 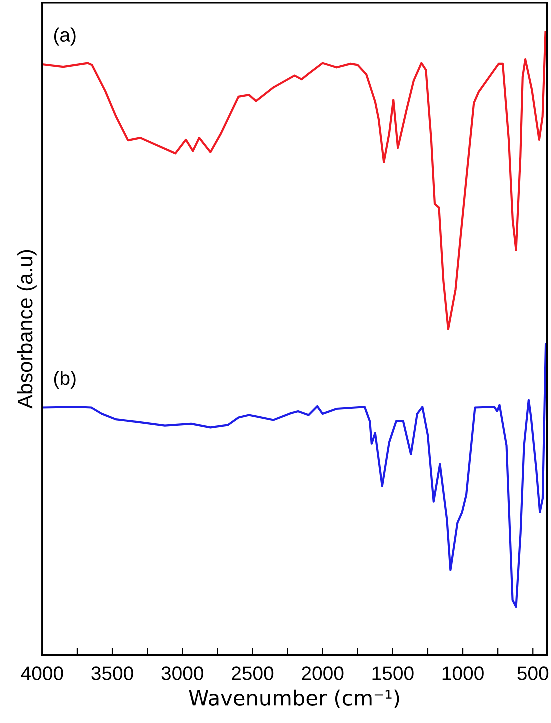 I want to click on x-tick-label: 3500, so click(x=113, y=673).